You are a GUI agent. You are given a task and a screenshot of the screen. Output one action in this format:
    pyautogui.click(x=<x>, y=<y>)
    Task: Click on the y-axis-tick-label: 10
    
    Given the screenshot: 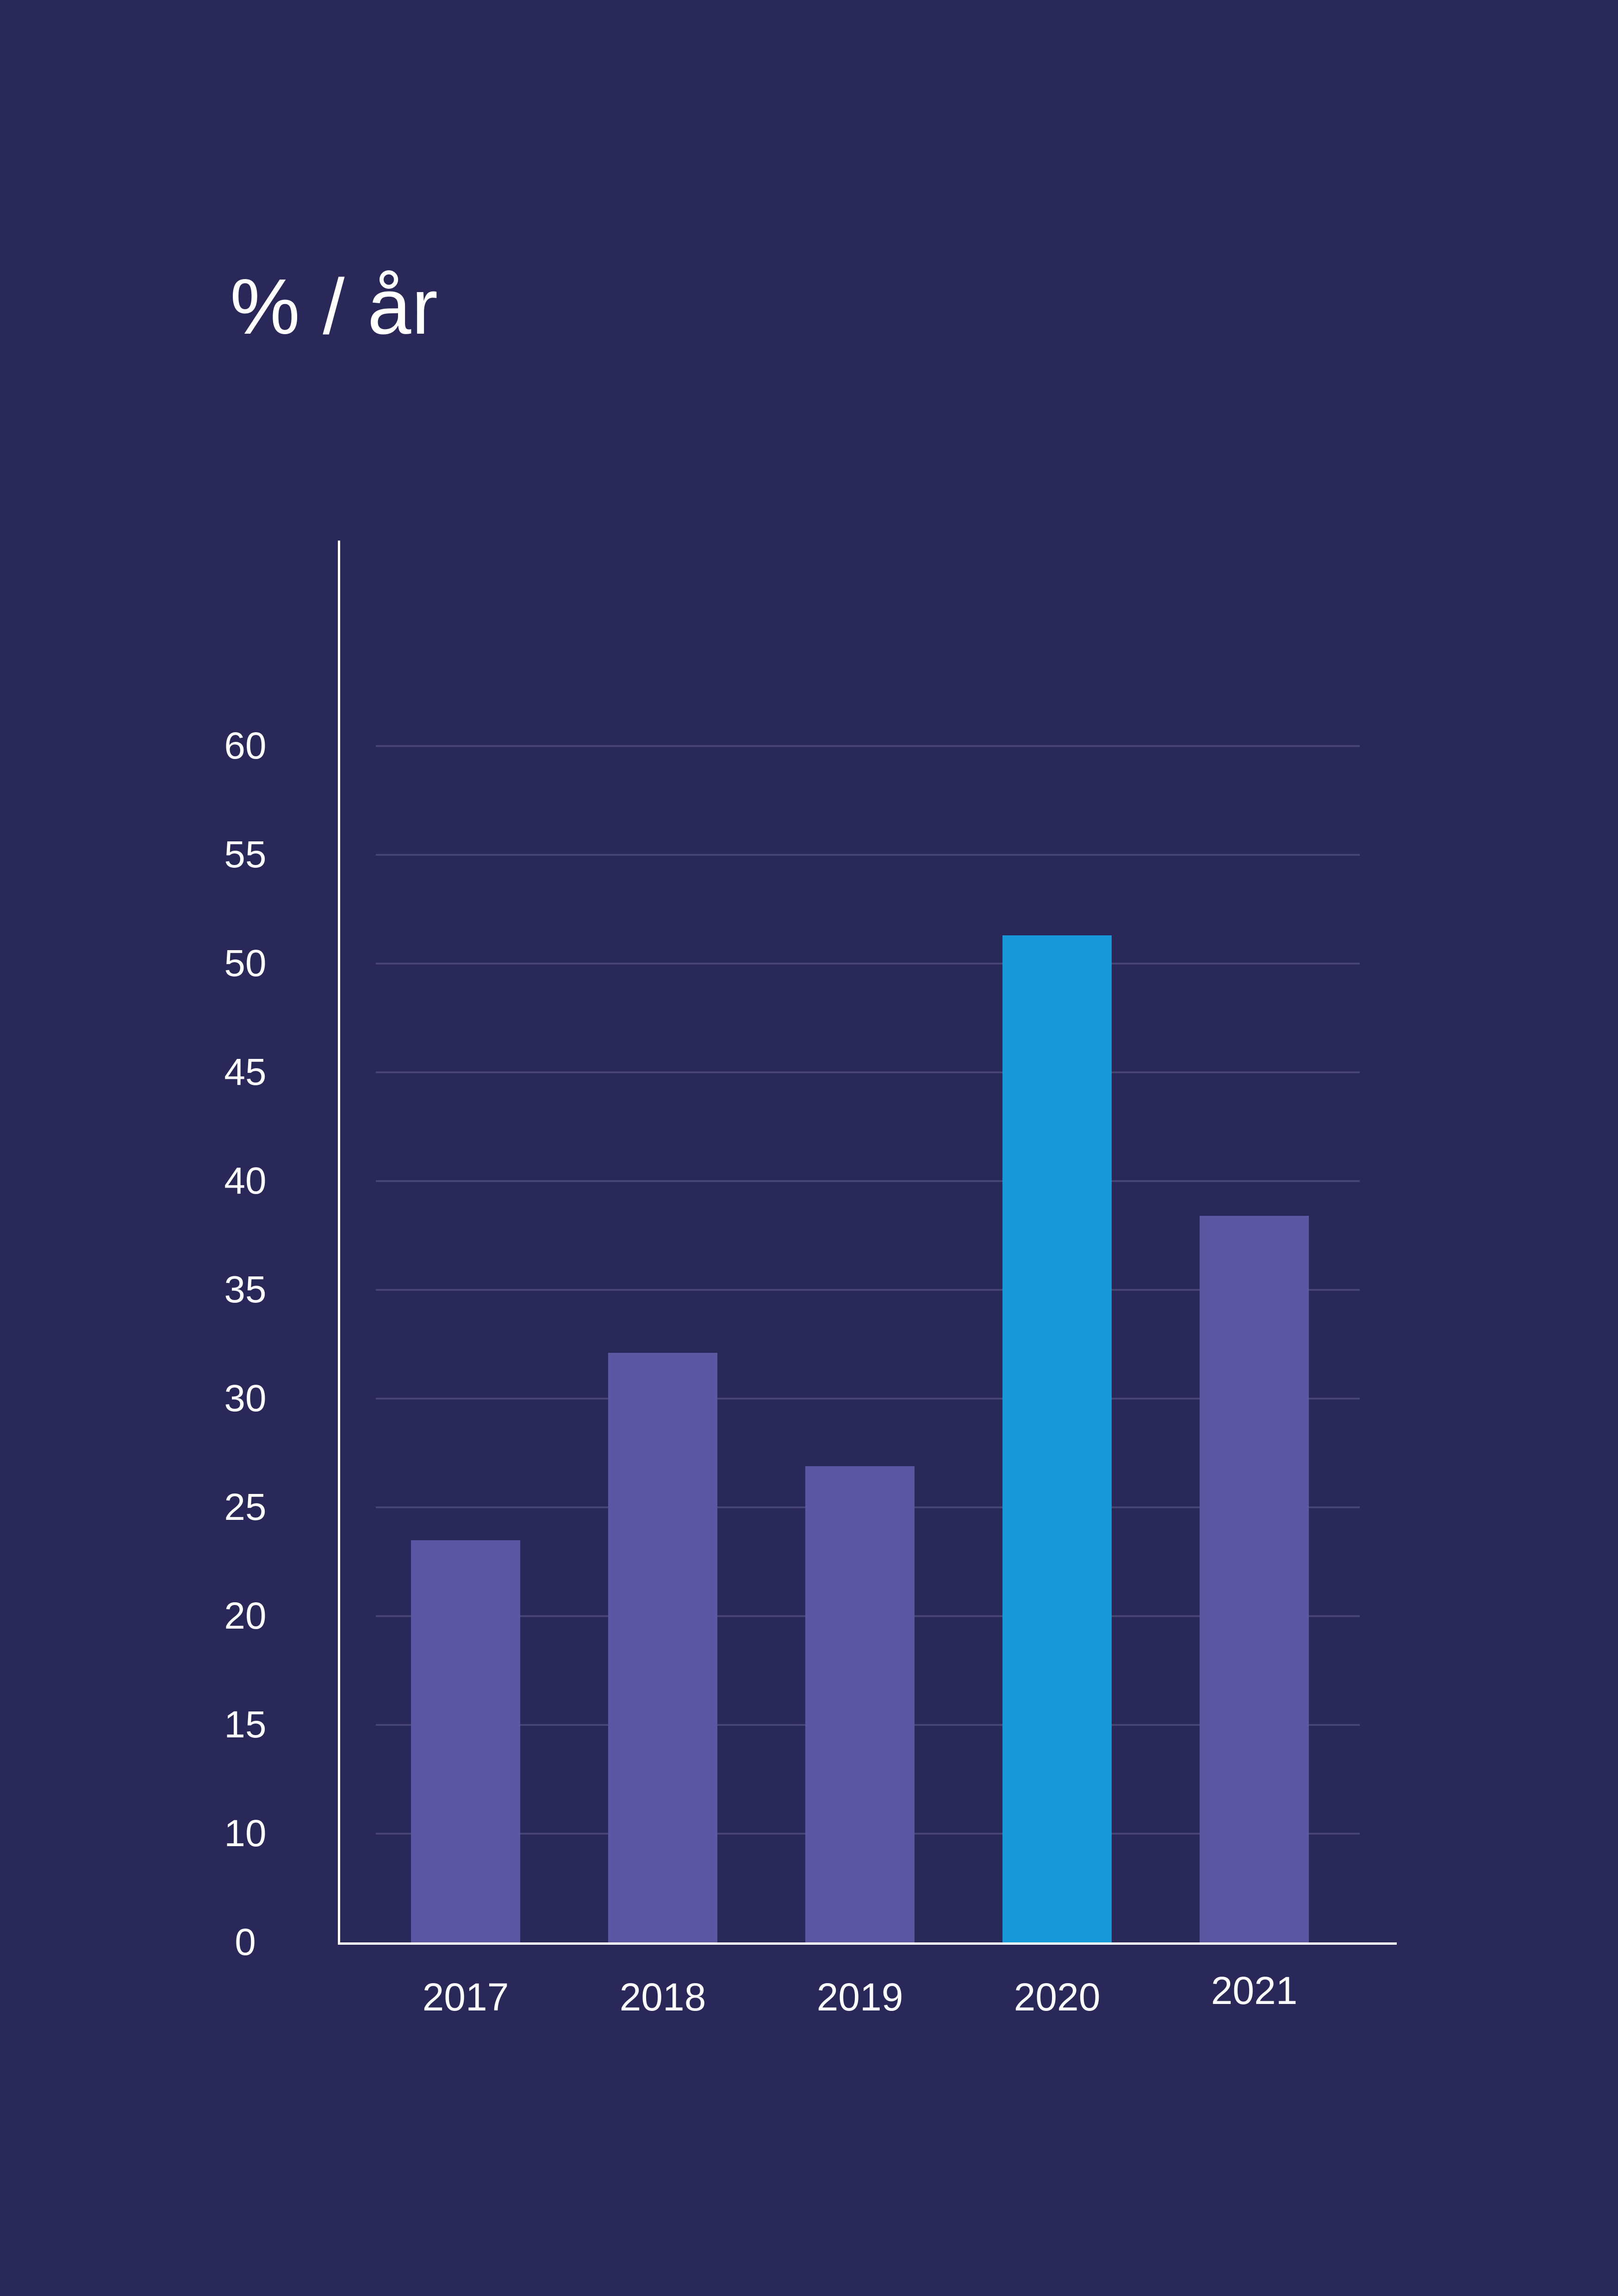 What is the action you would take?
    pyautogui.click(x=245, y=1833)
    